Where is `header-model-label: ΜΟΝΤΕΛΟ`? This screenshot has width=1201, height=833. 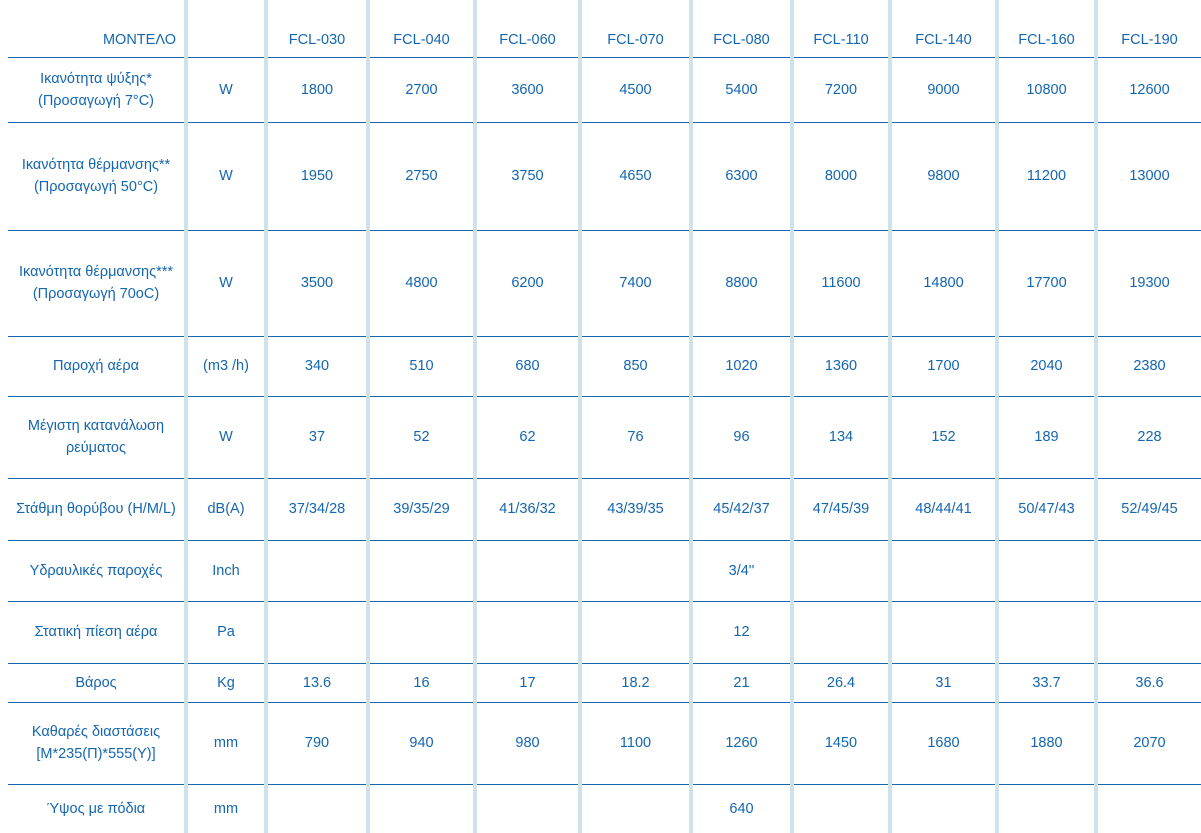 header-model-label: ΜΟΝΤΕΛΟ is located at coordinates (97, 29).